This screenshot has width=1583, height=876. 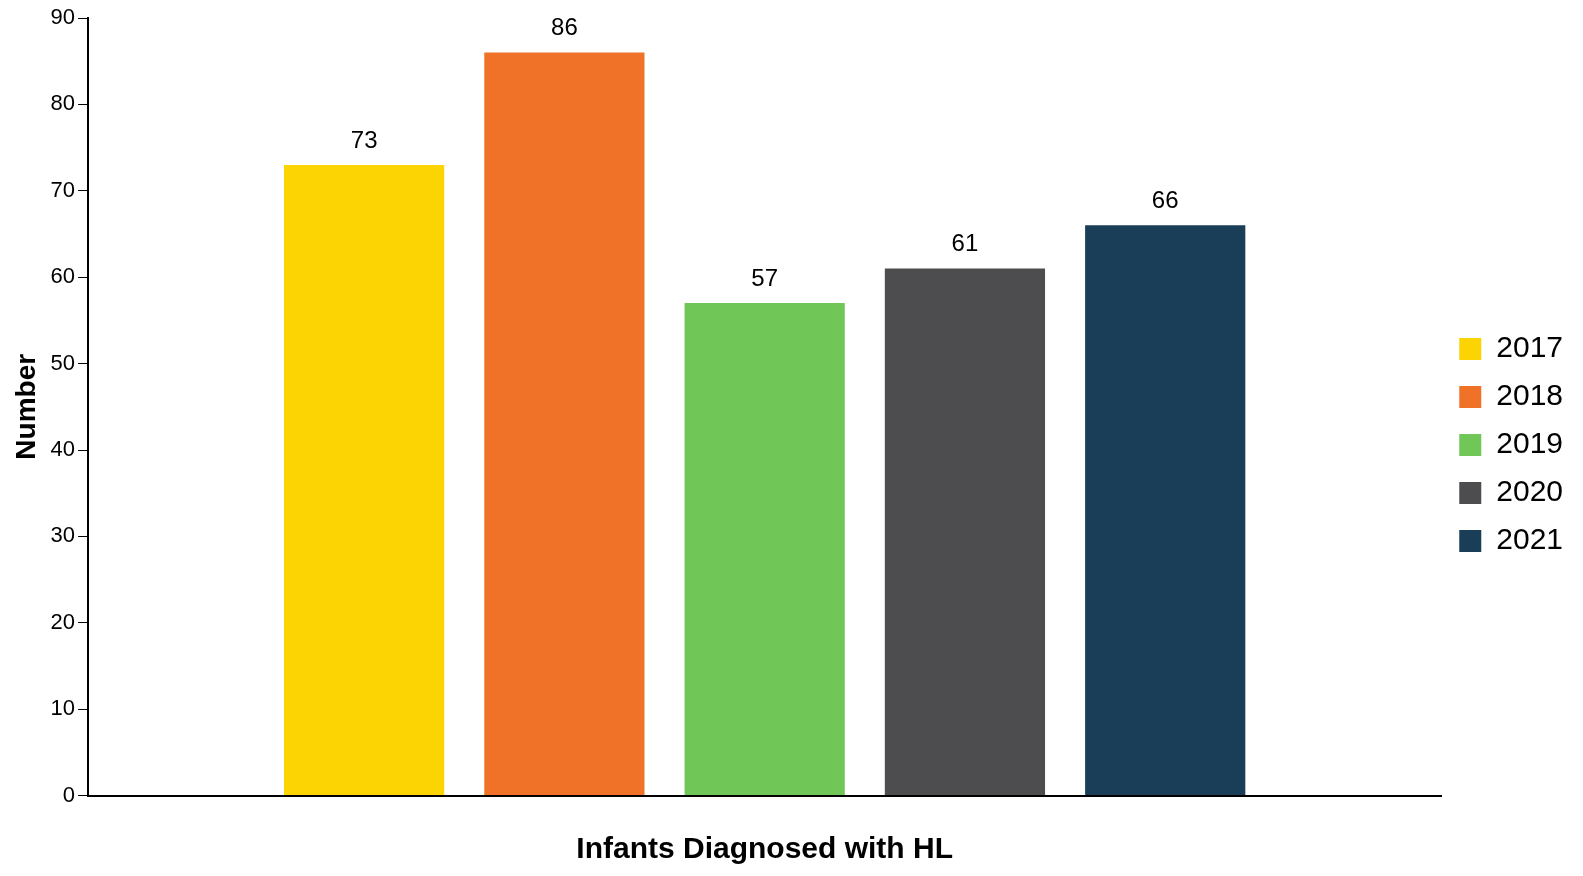 I want to click on y-axis-title: Number, so click(x=25, y=406).